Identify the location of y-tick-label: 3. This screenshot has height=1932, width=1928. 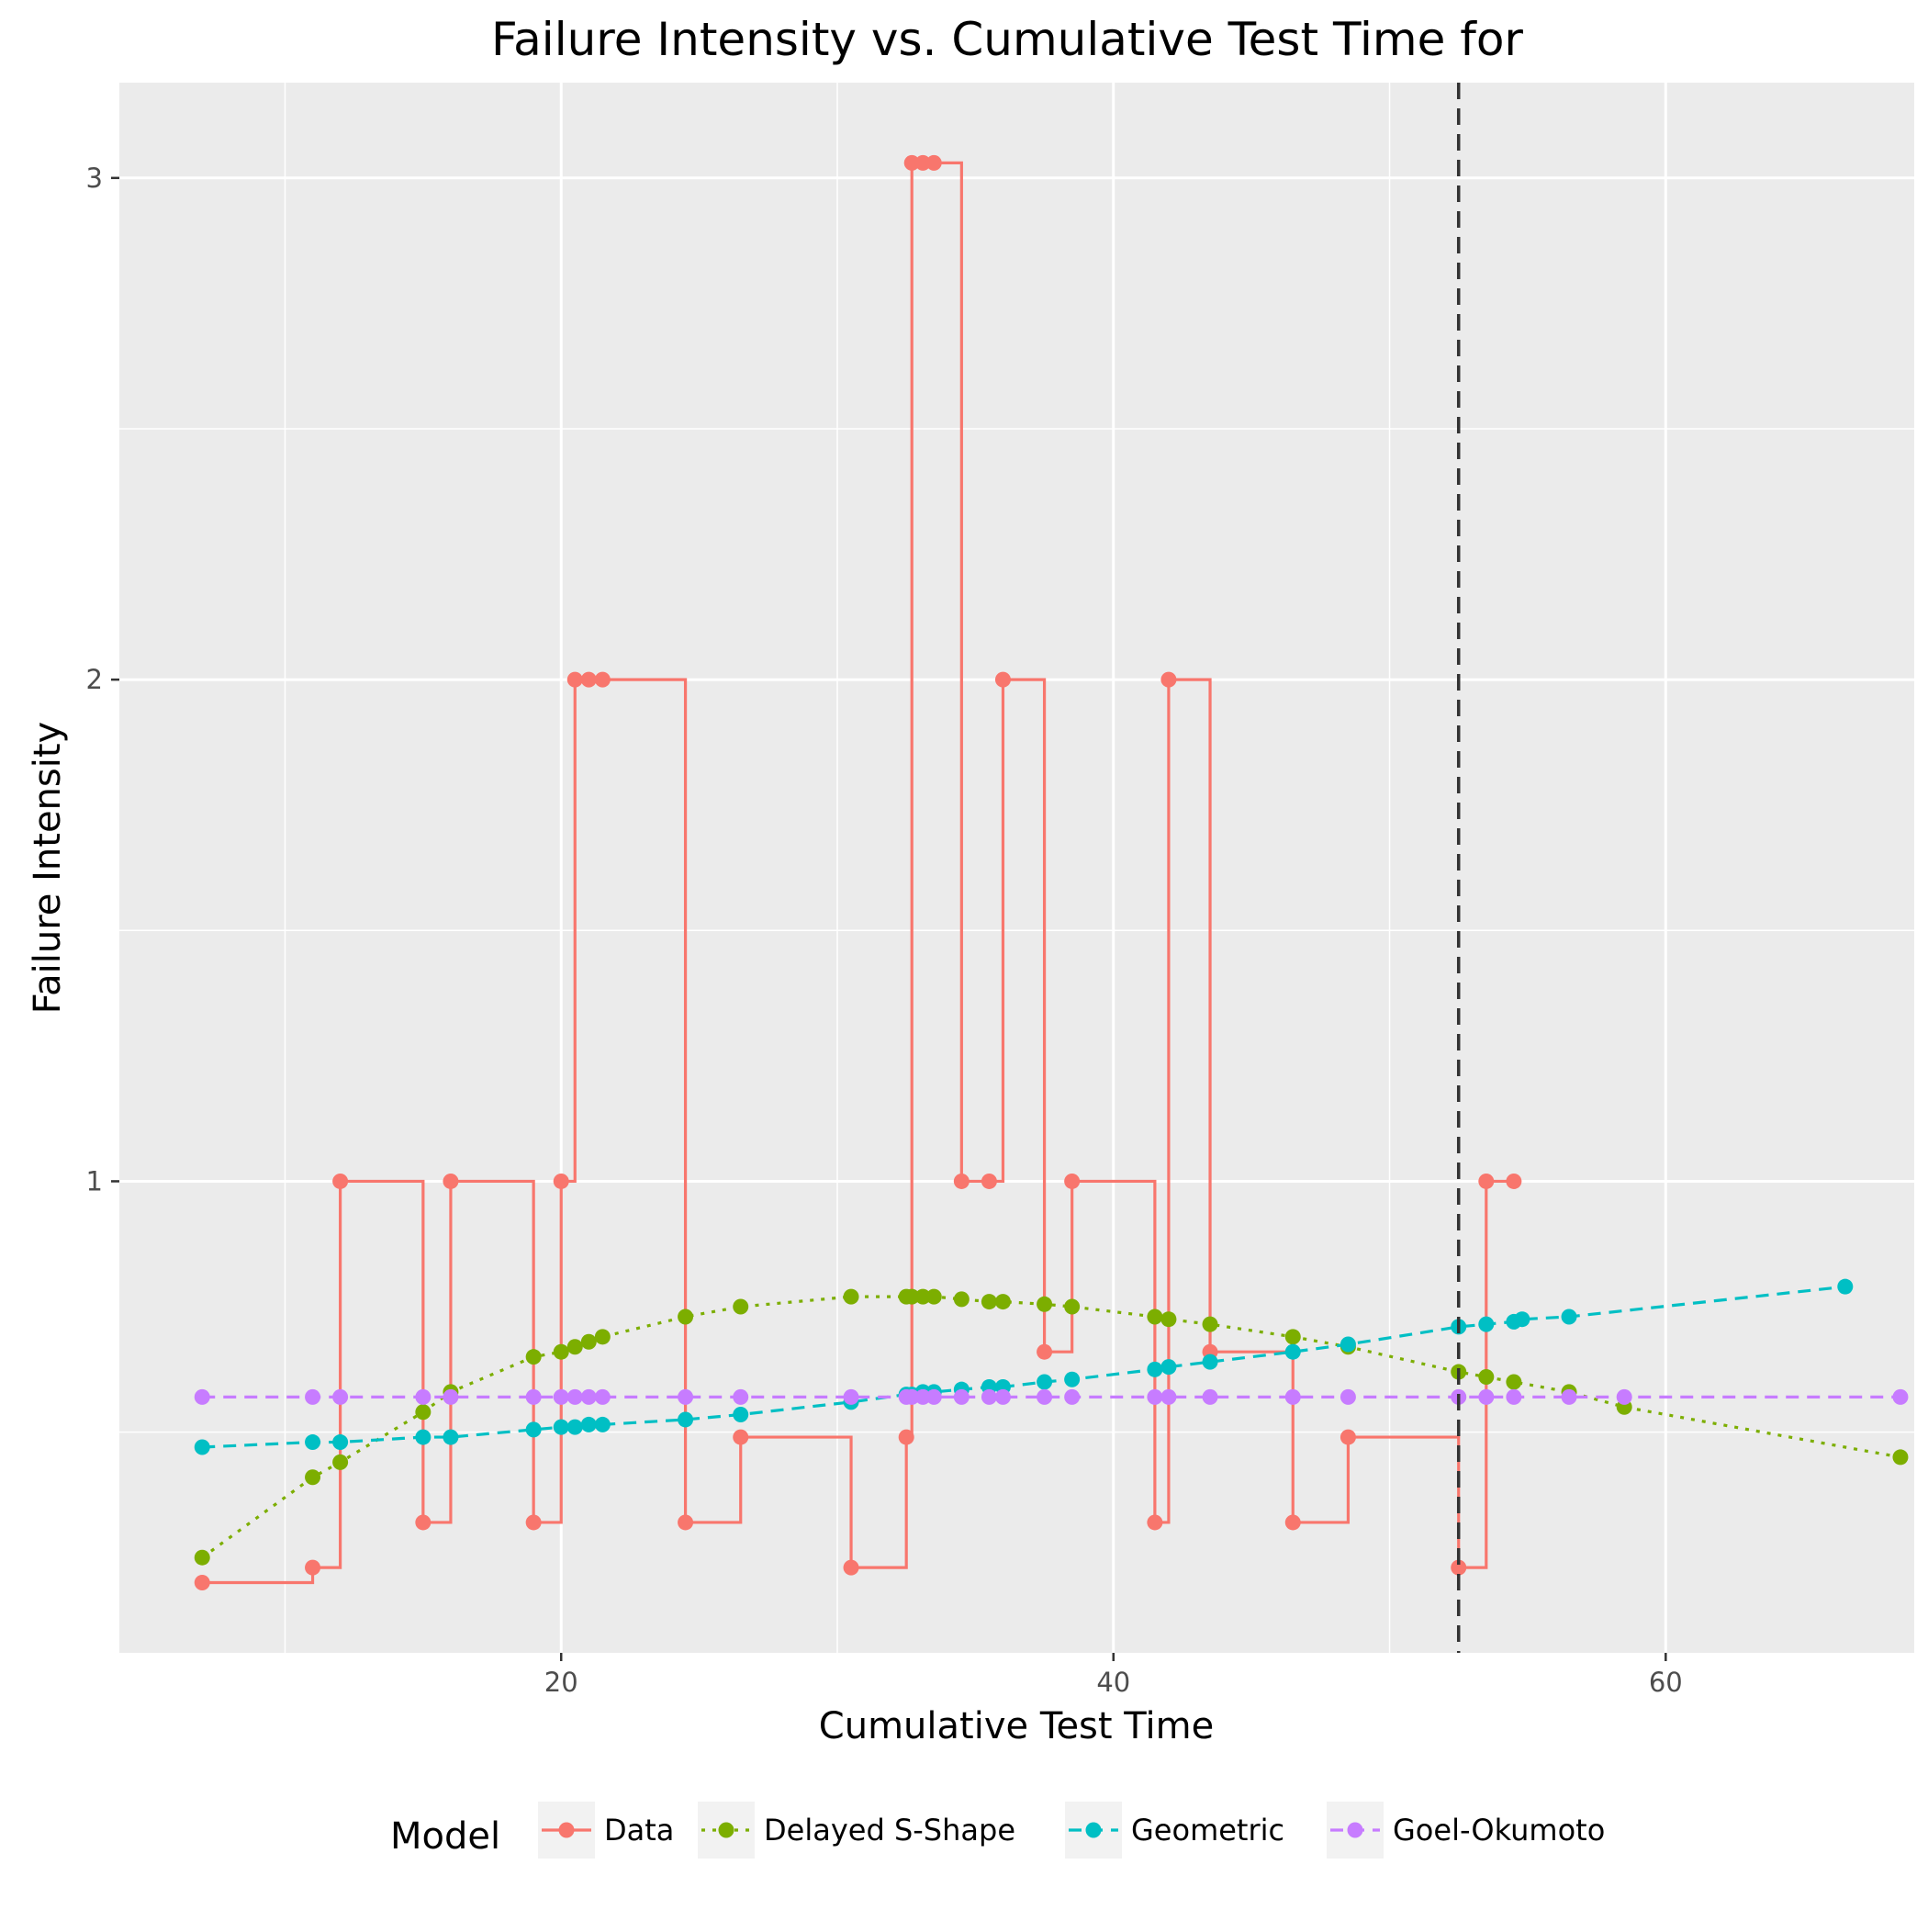
(94, 178).